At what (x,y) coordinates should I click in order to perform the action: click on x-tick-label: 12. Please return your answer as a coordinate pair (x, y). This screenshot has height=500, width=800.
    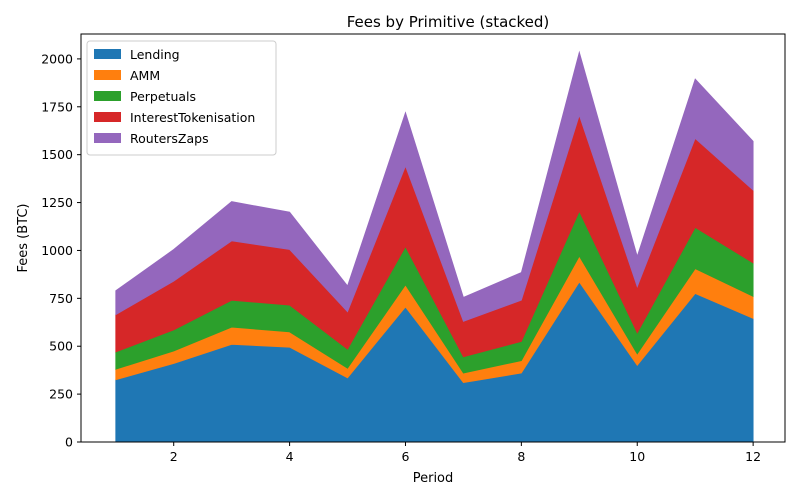
    Looking at the image, I should click on (753, 456).